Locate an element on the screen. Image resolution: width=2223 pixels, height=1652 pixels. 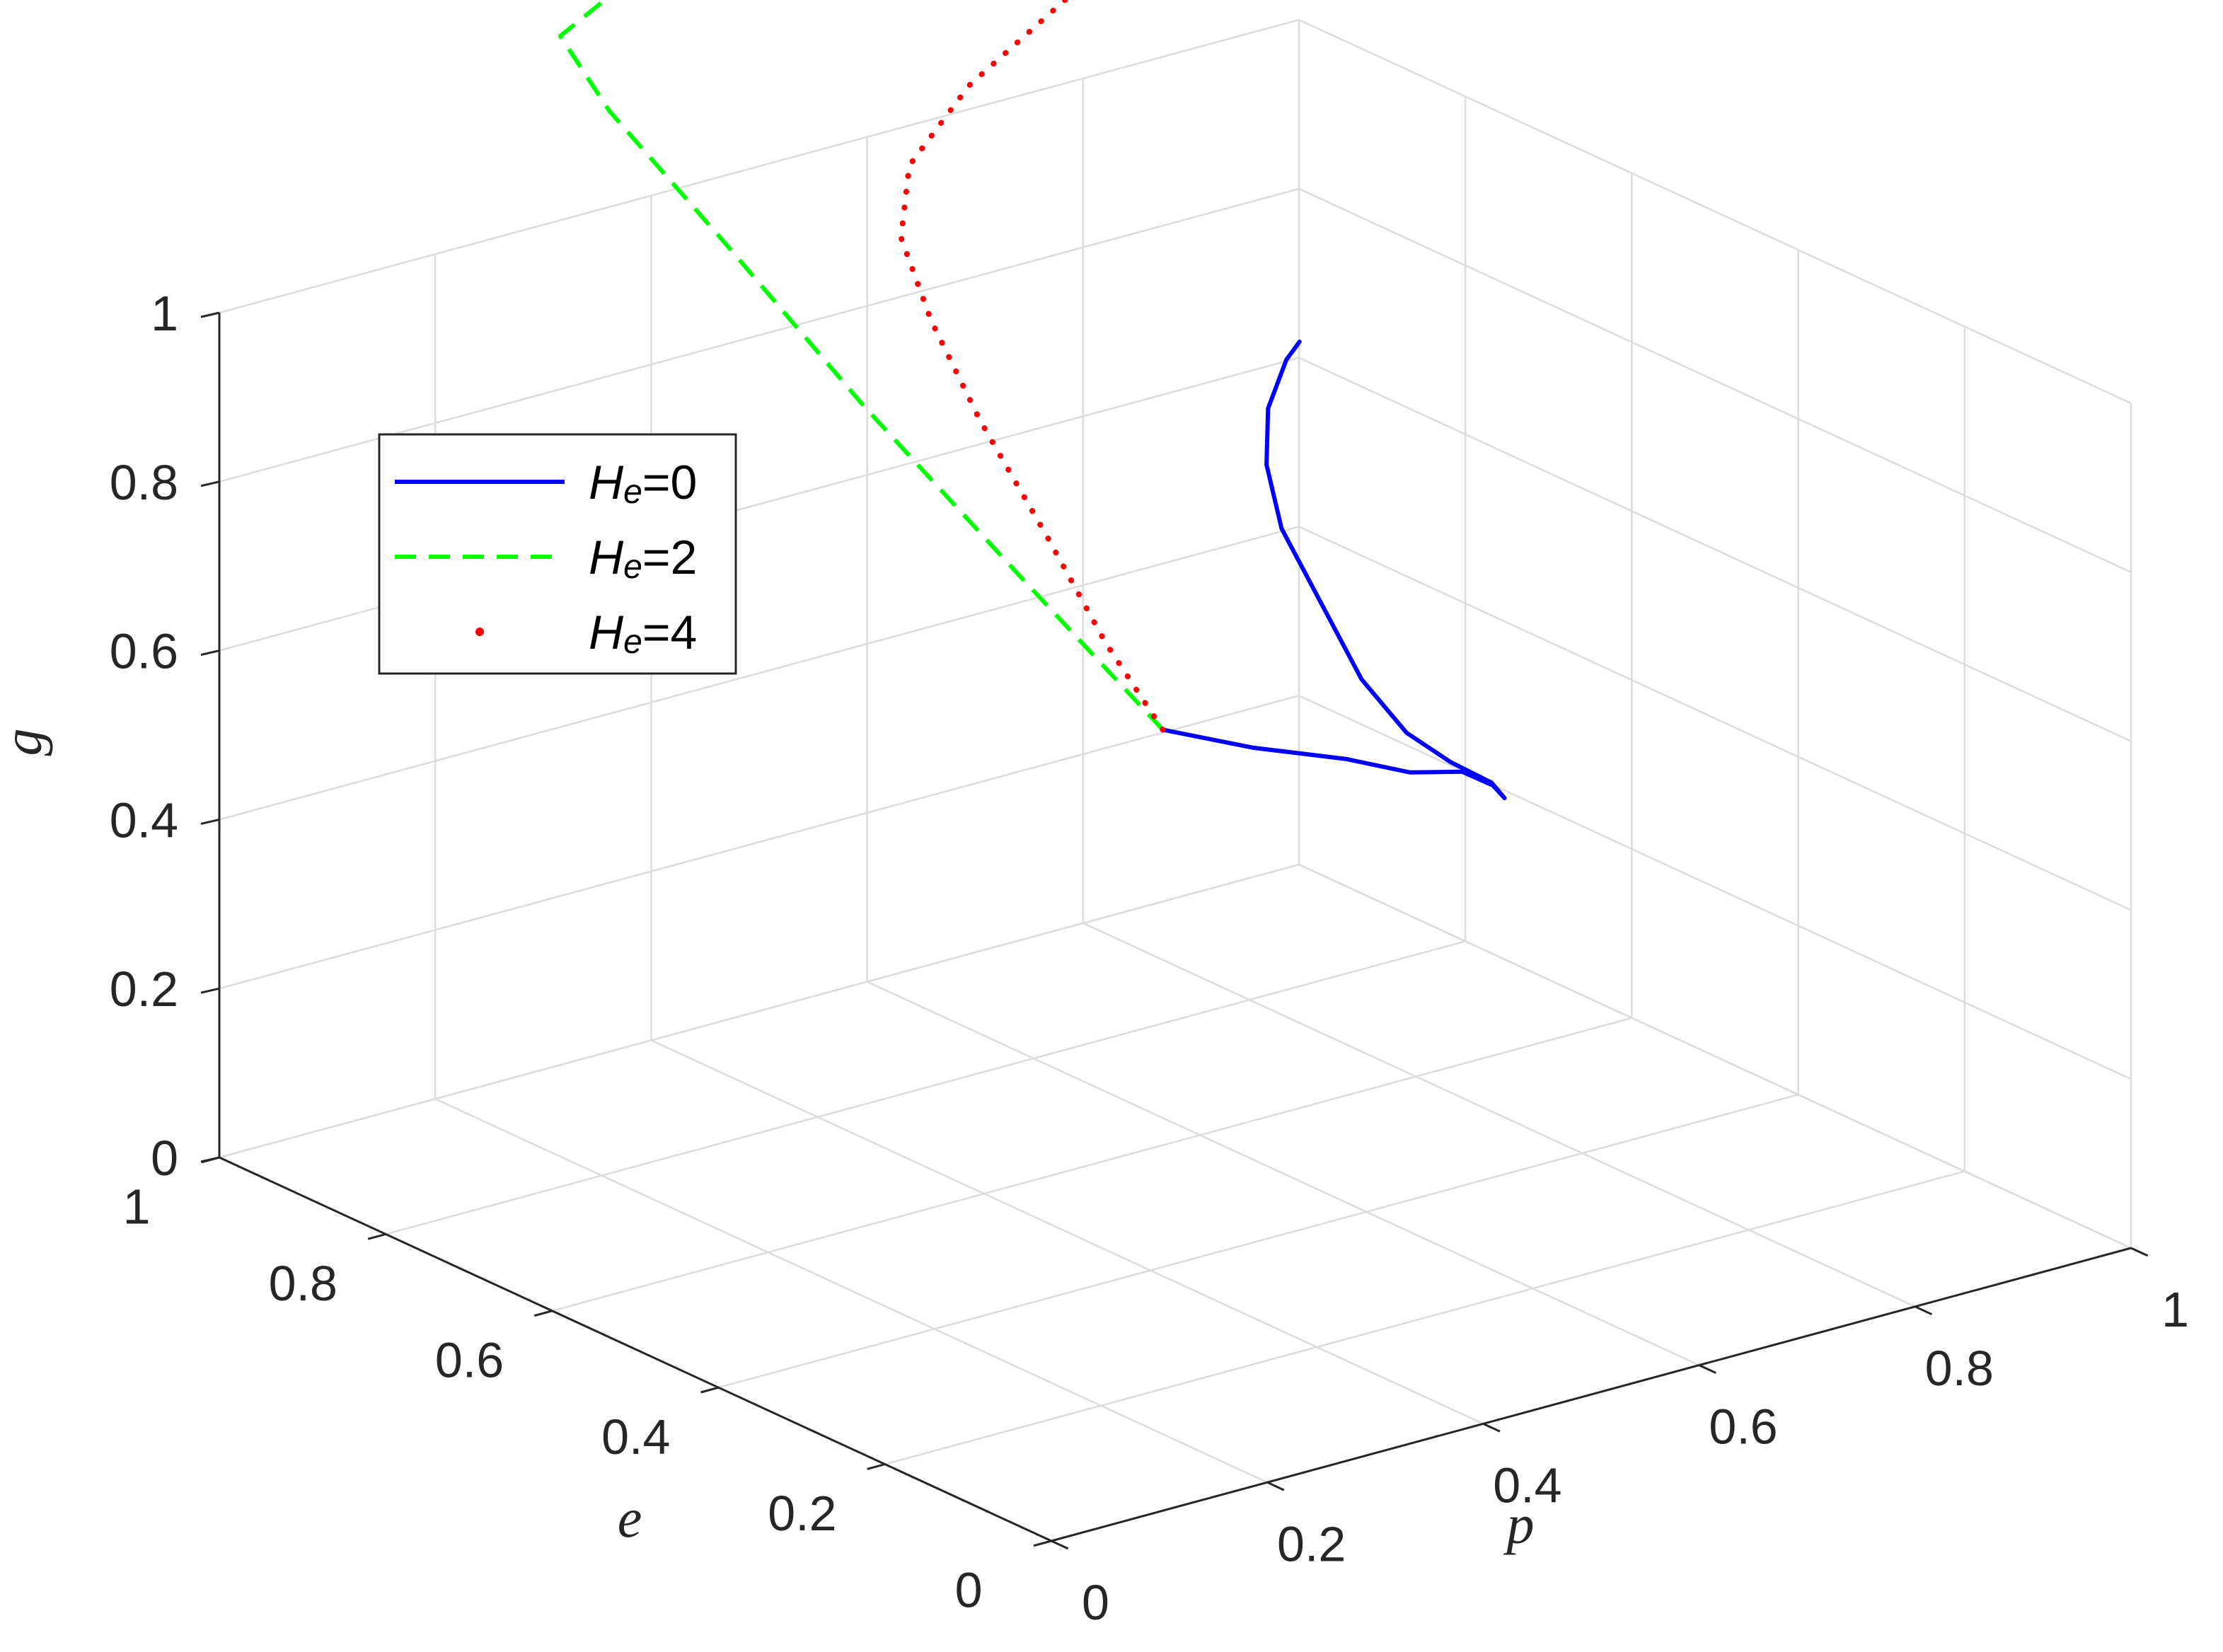
e-axis-label: e is located at coordinates (630, 1518).